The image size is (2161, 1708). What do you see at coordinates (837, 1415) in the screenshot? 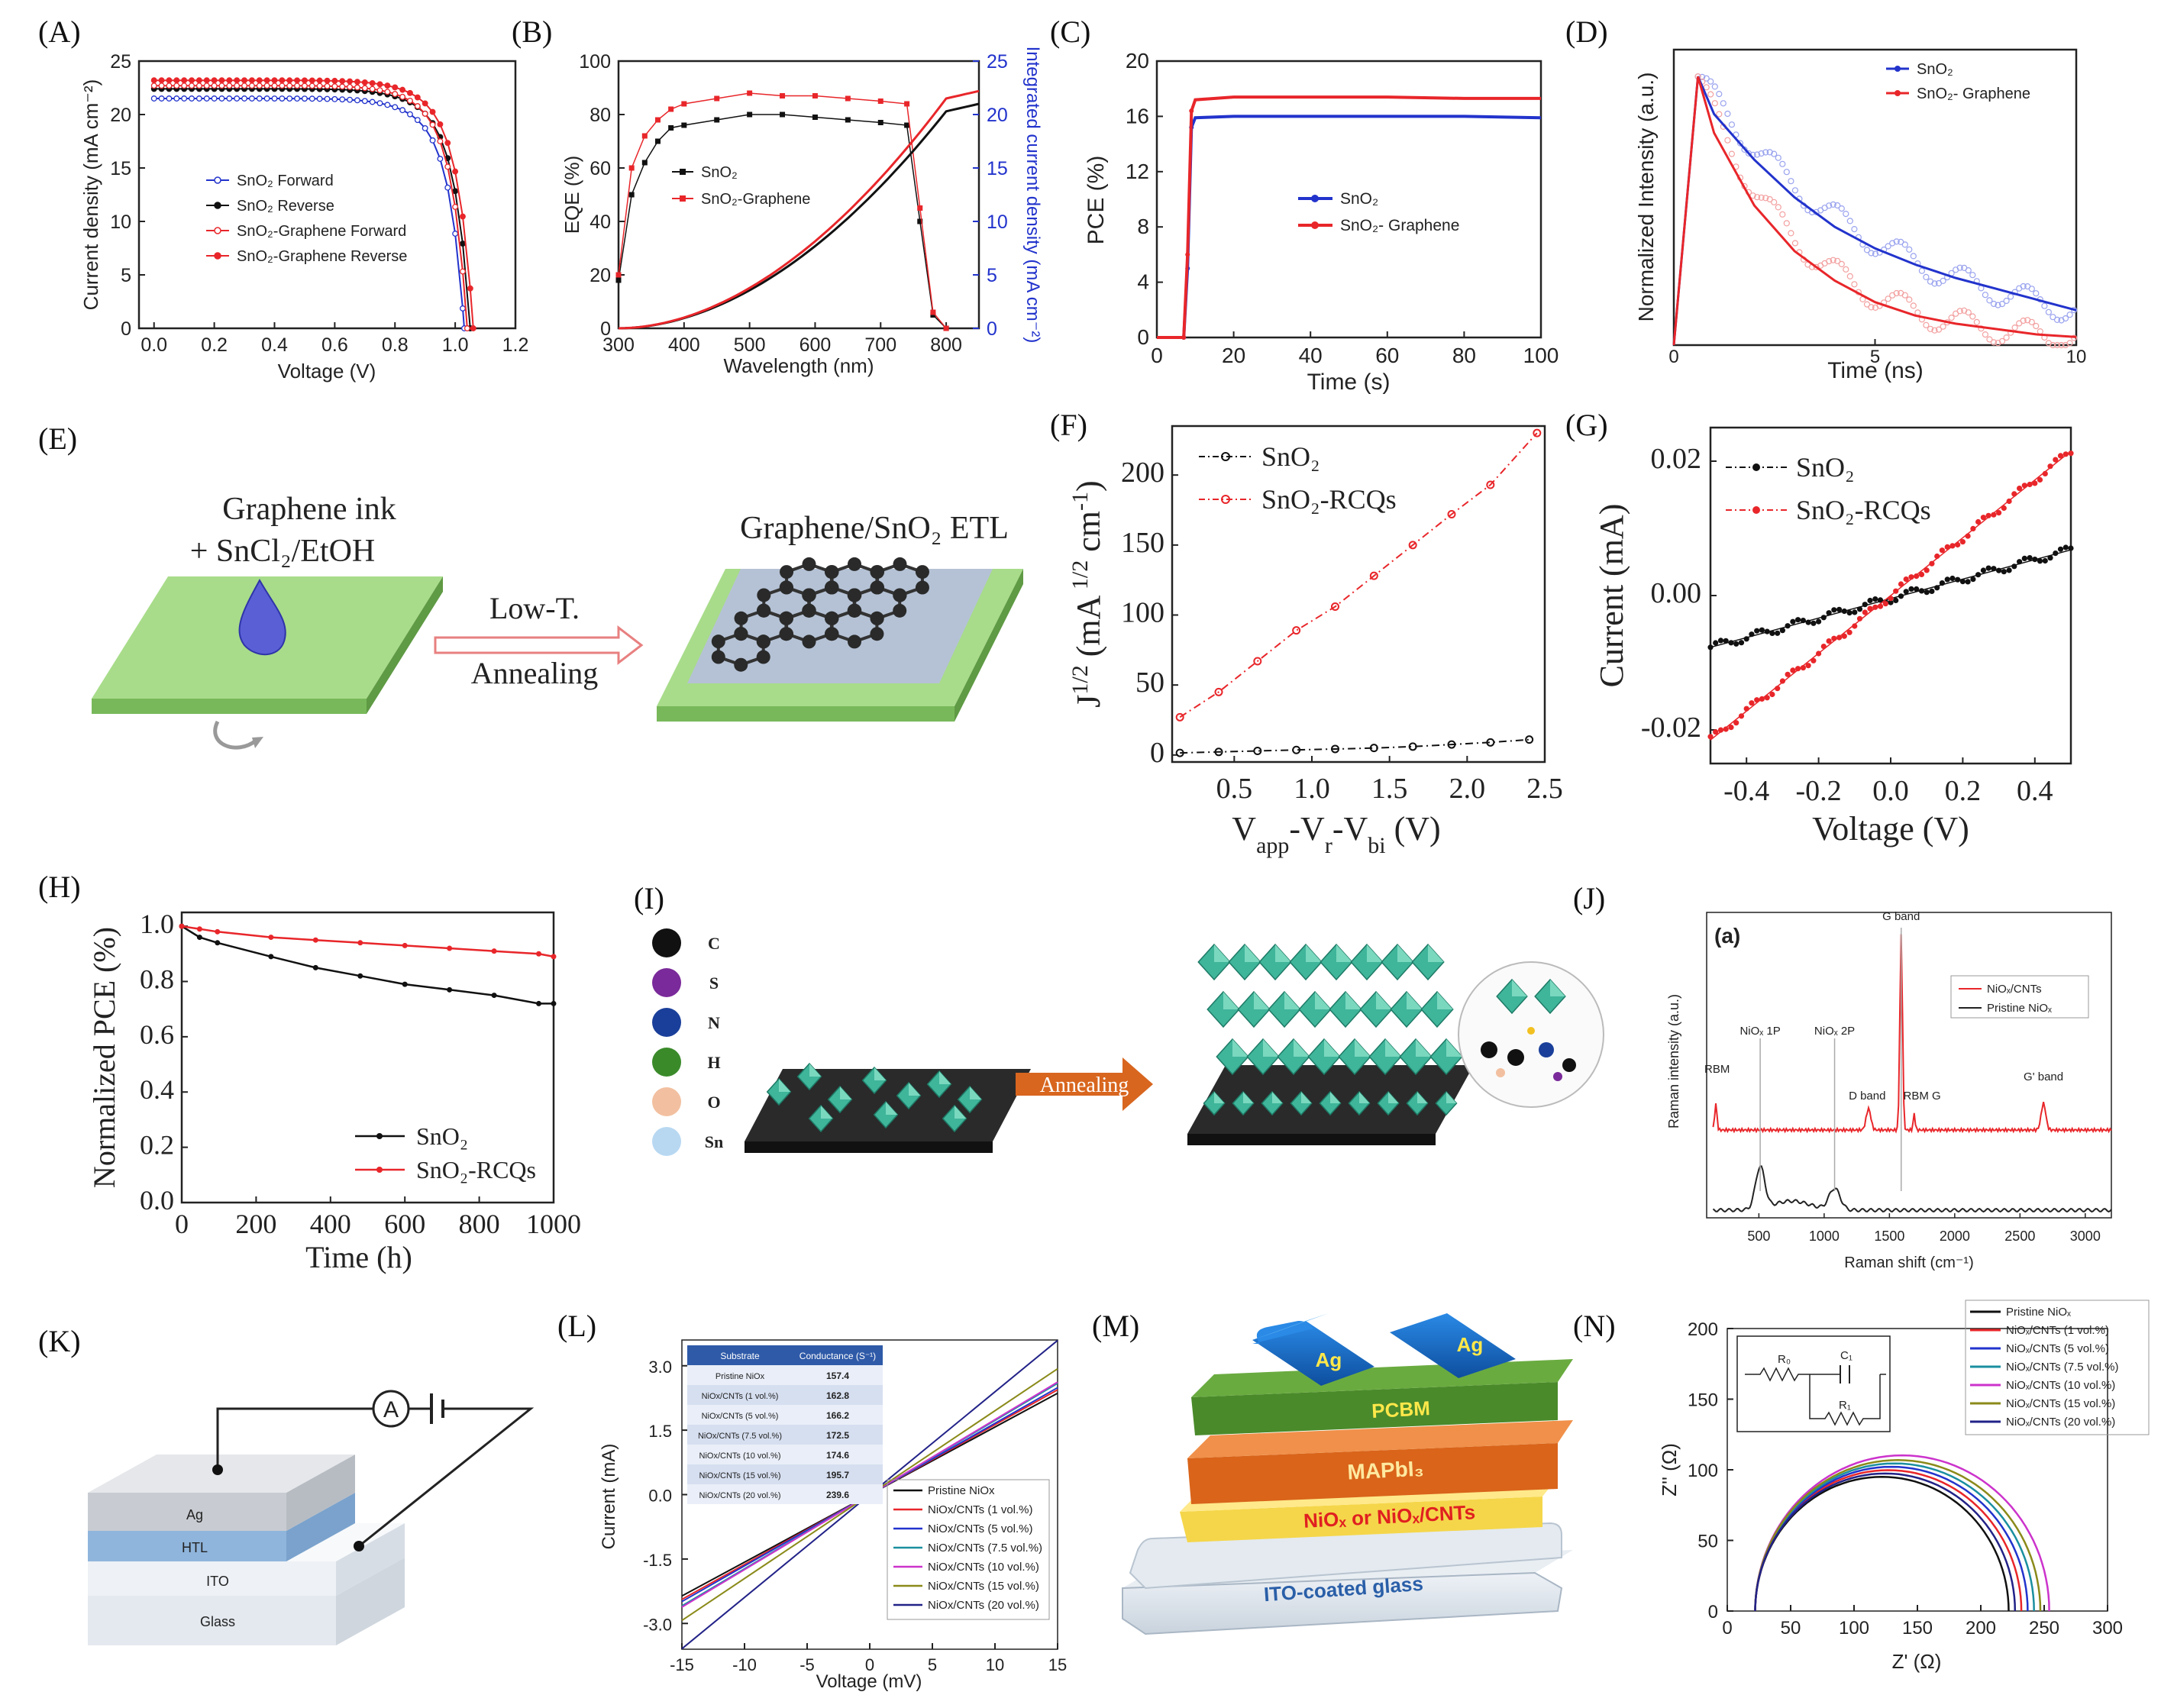
I see `table-cell-2-1: 166.2` at bounding box center [837, 1415].